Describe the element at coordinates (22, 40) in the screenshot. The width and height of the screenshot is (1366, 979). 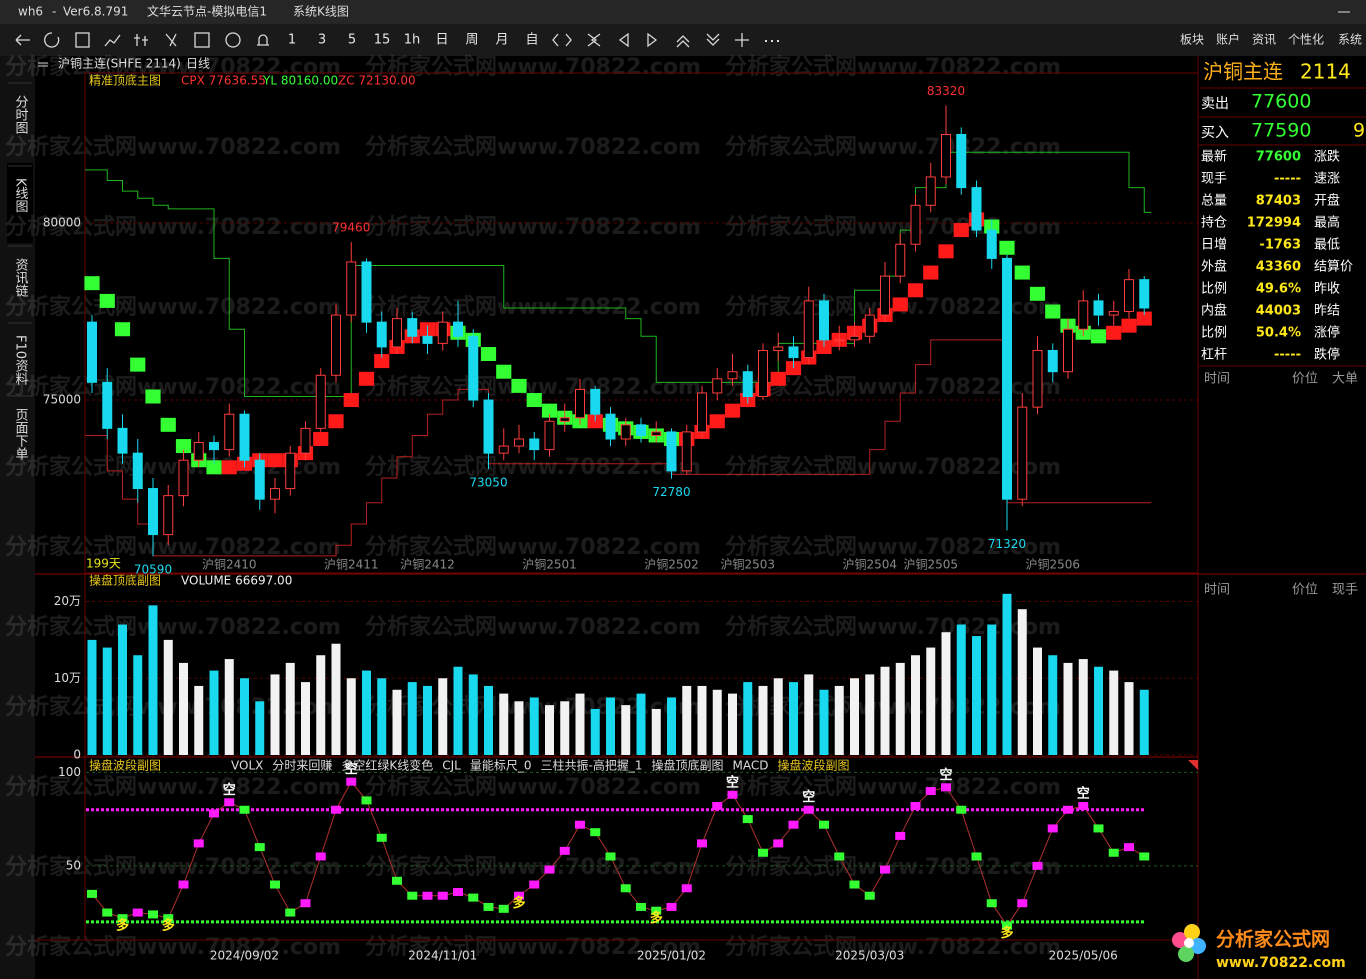
I see `back-icon` at that location.